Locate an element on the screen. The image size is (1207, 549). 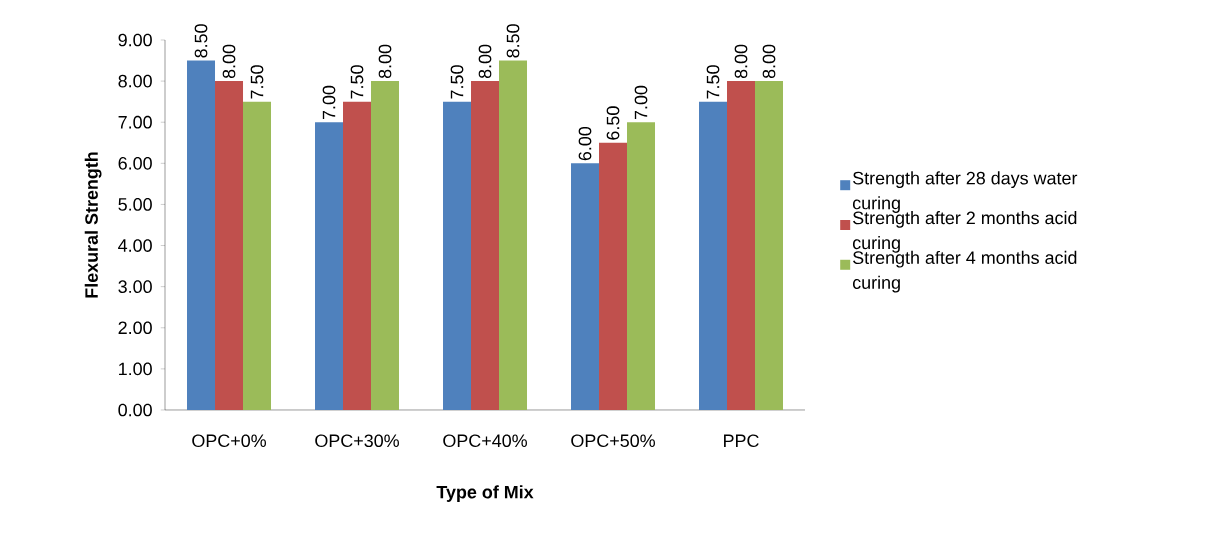
y-tick-label: 1.00 is located at coordinates (135, 369).